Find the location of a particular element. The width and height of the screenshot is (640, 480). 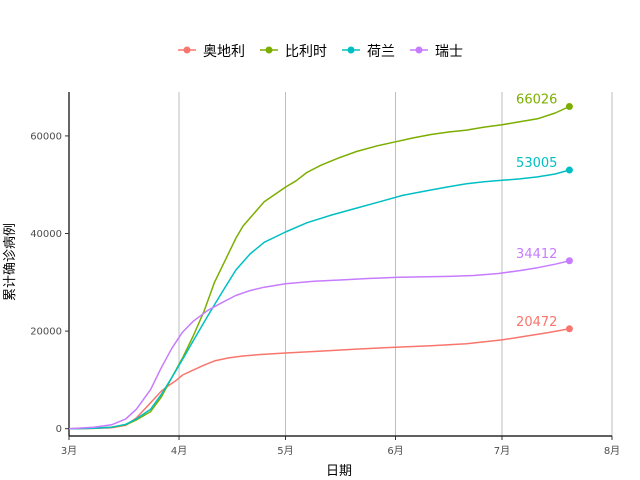

end-value-label-2: 53005 is located at coordinates (536, 163).